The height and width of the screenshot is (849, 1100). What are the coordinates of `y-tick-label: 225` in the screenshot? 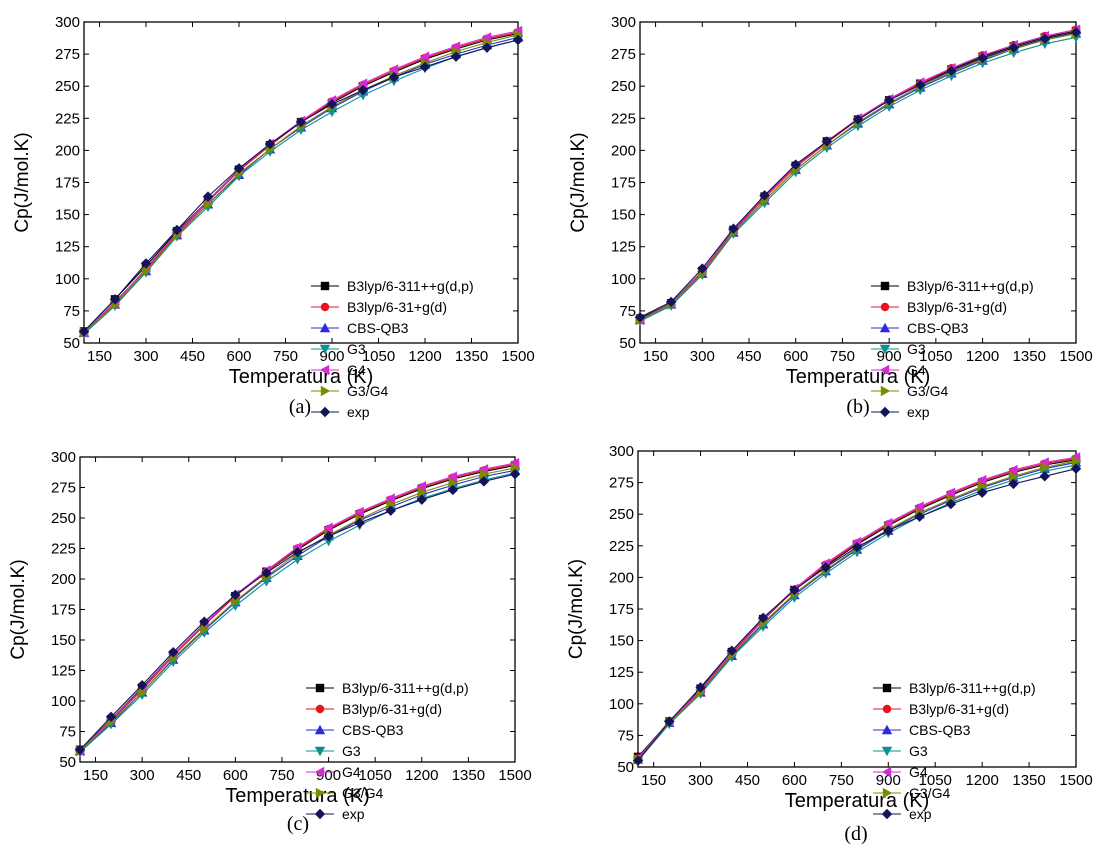 It's located at (67, 118).